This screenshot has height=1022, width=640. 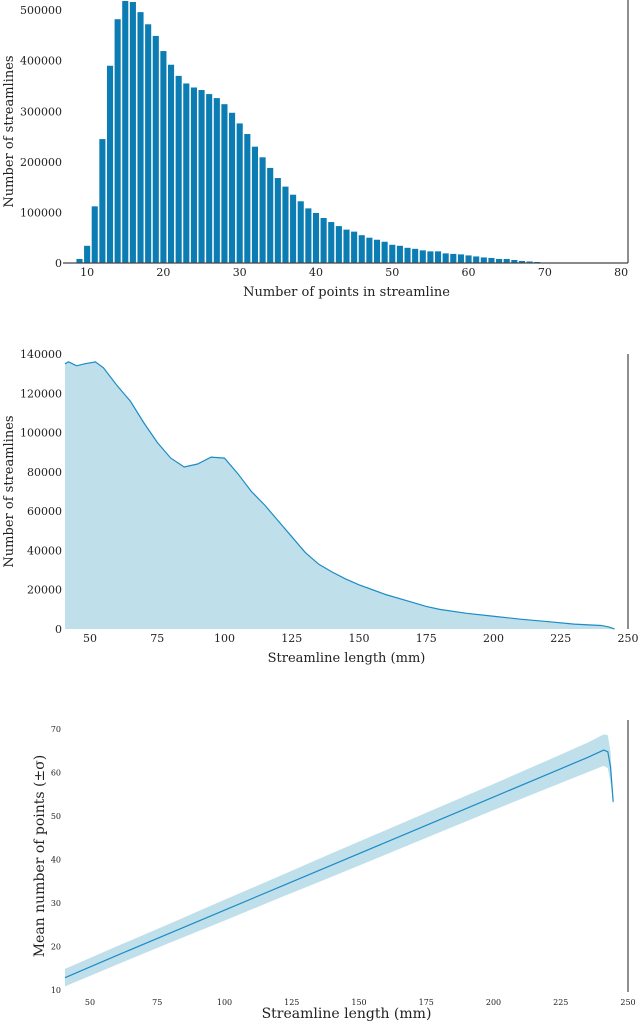 I want to click on y-tick-label: 120000, so click(x=41, y=393).